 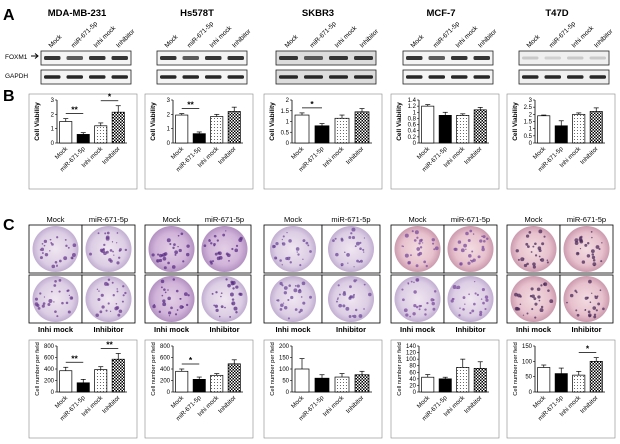 I want to click on y-tick-label: 200, so click(x=165, y=382).